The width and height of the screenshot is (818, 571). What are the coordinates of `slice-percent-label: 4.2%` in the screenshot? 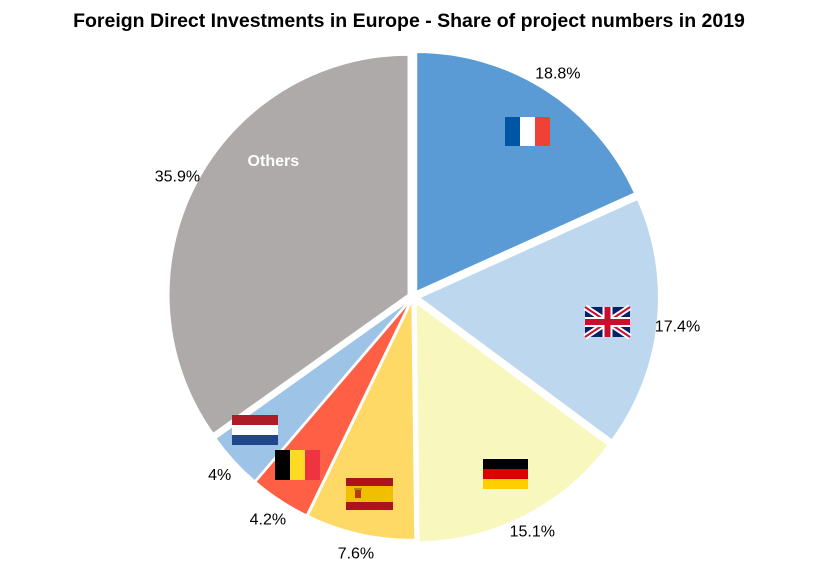 It's located at (268, 520).